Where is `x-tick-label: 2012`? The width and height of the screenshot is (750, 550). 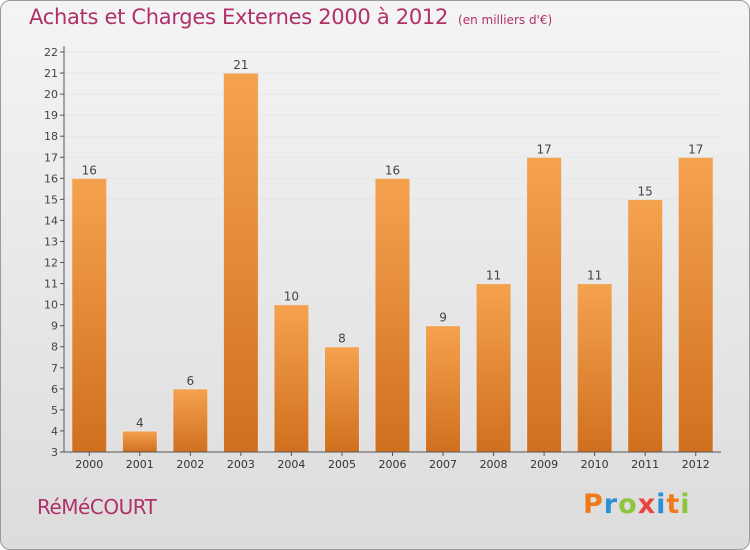
x-tick-label: 2012 is located at coordinates (696, 464).